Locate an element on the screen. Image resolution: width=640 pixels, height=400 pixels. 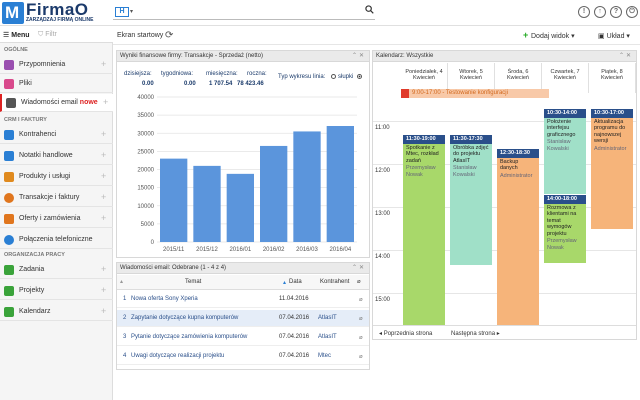
sidebar-item-projects: Projekty + is located at coordinates (56, 291).